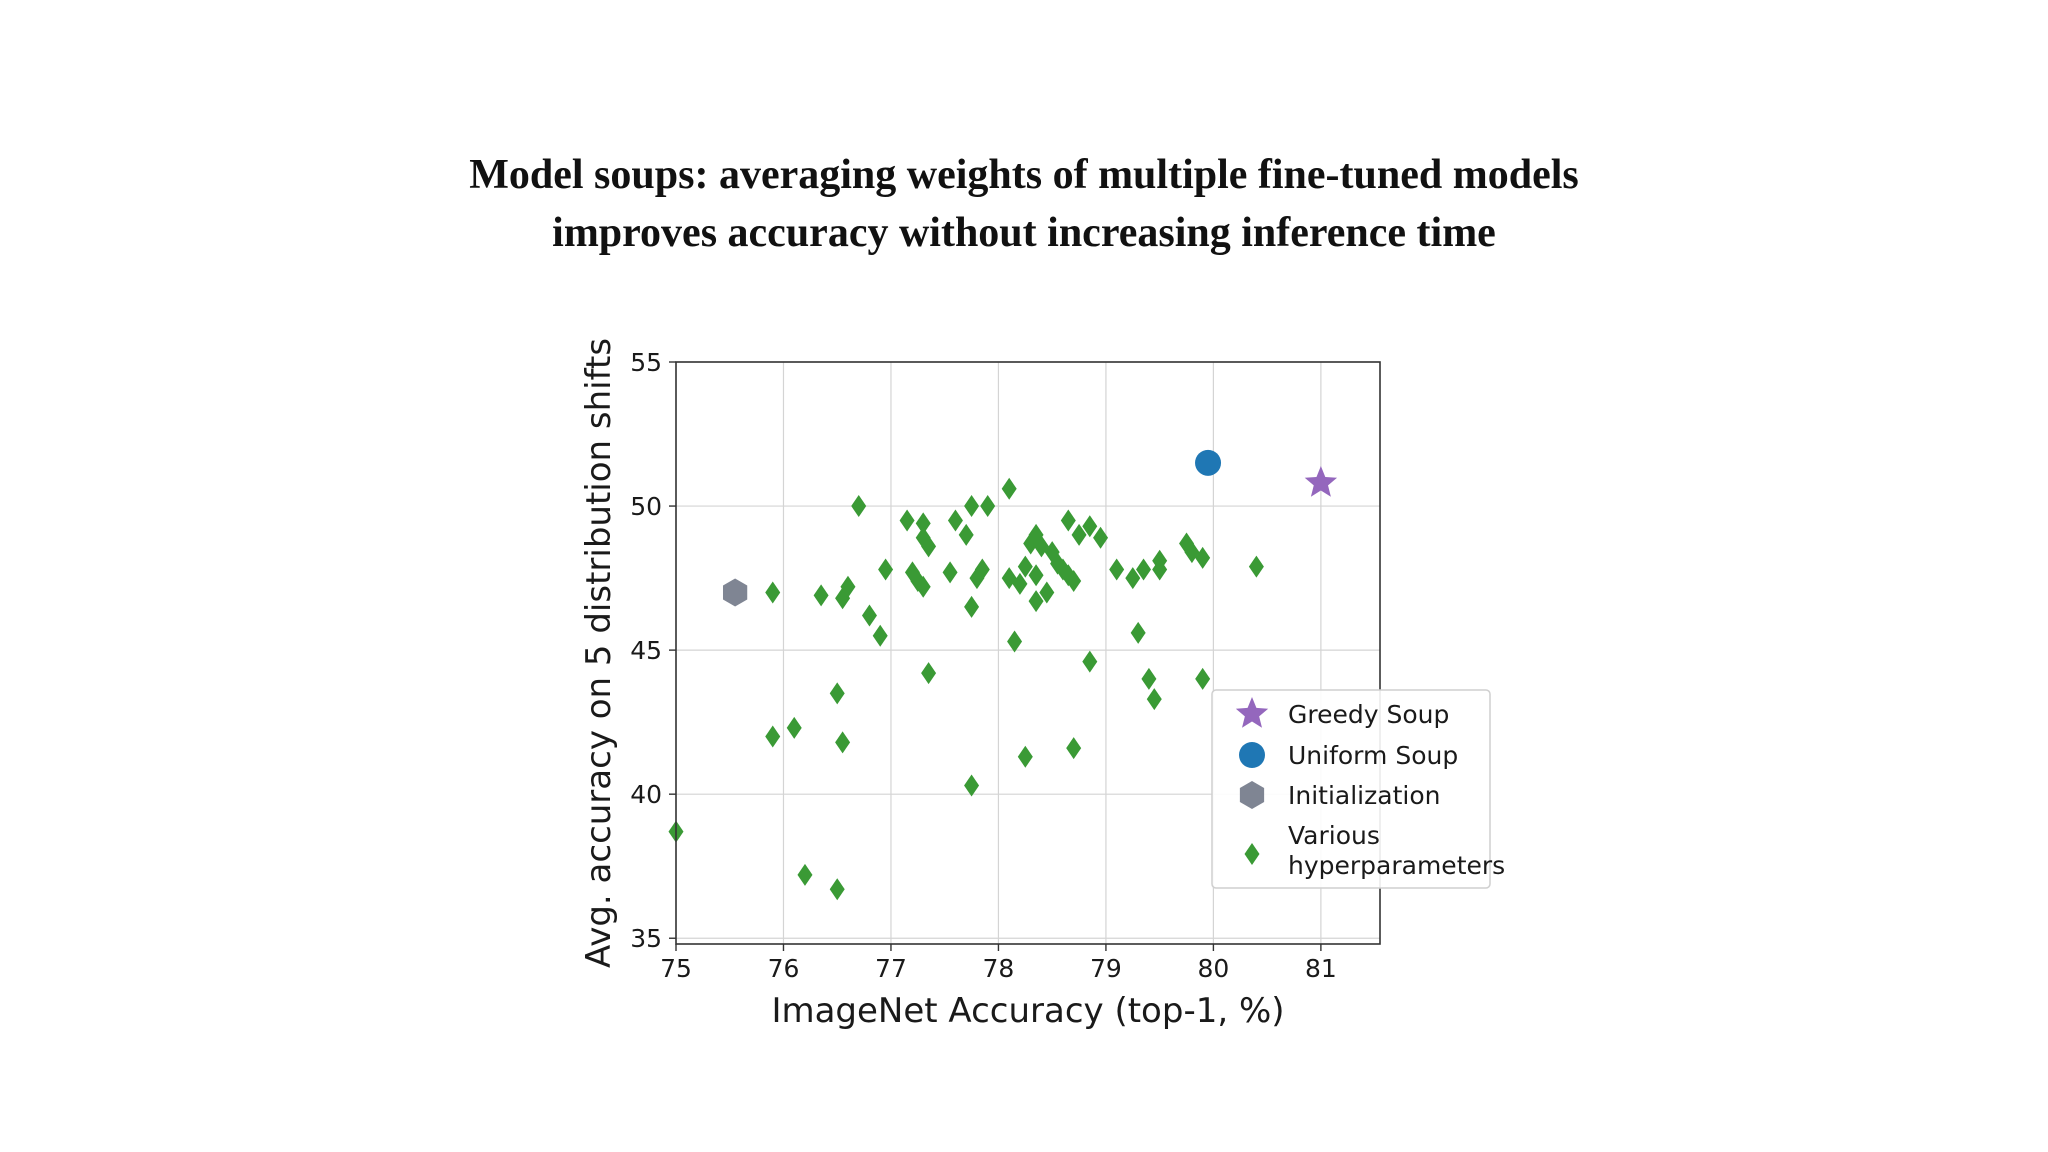 The image size is (2048, 1152). What do you see at coordinates (1396, 865) in the screenshot?
I see `legend-label-various-line-2: hyperparameters` at bounding box center [1396, 865].